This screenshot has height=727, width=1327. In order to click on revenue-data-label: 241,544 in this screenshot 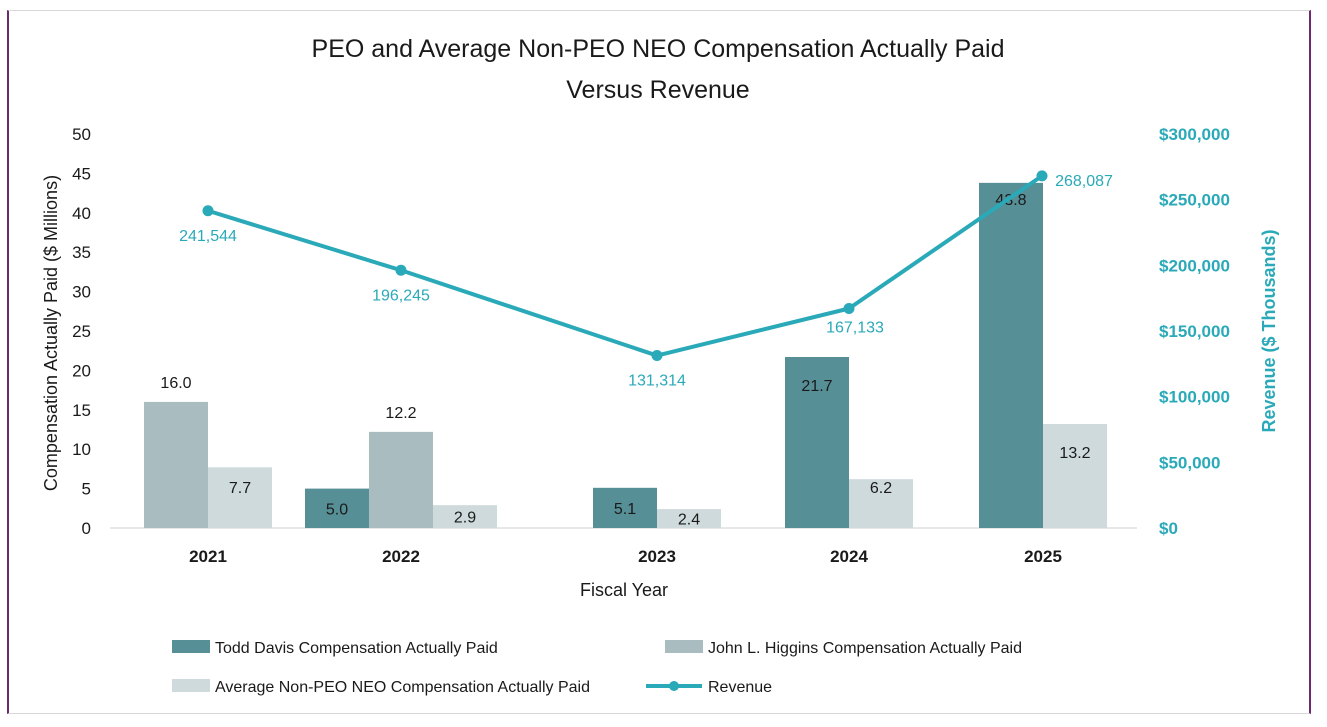, I will do `click(208, 236)`.